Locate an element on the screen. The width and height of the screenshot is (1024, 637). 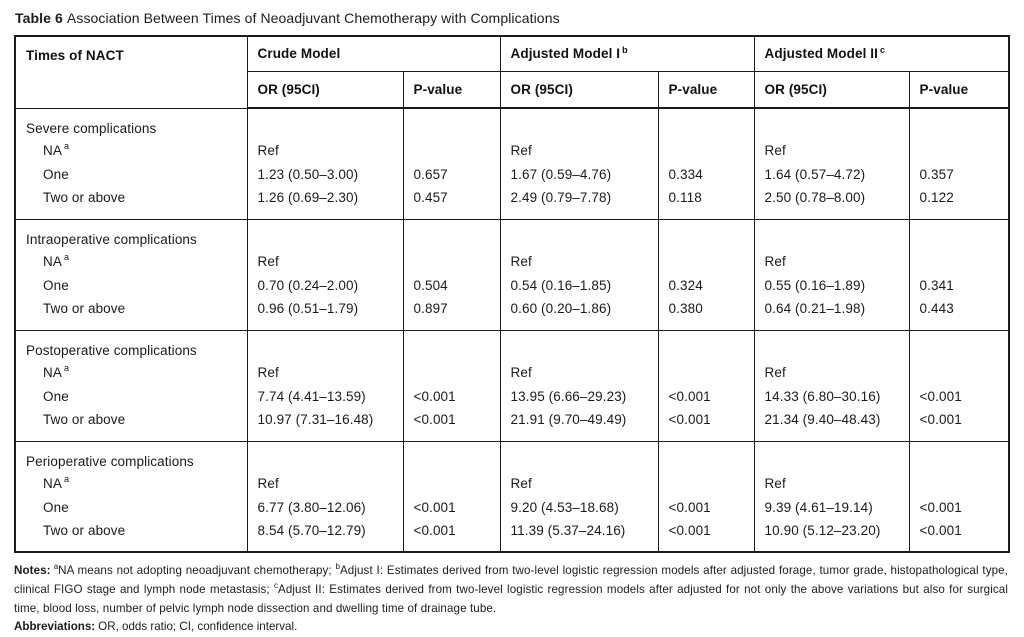
or-ci-cell: 14.33 (6.80–30.16) is located at coordinates (831, 396).